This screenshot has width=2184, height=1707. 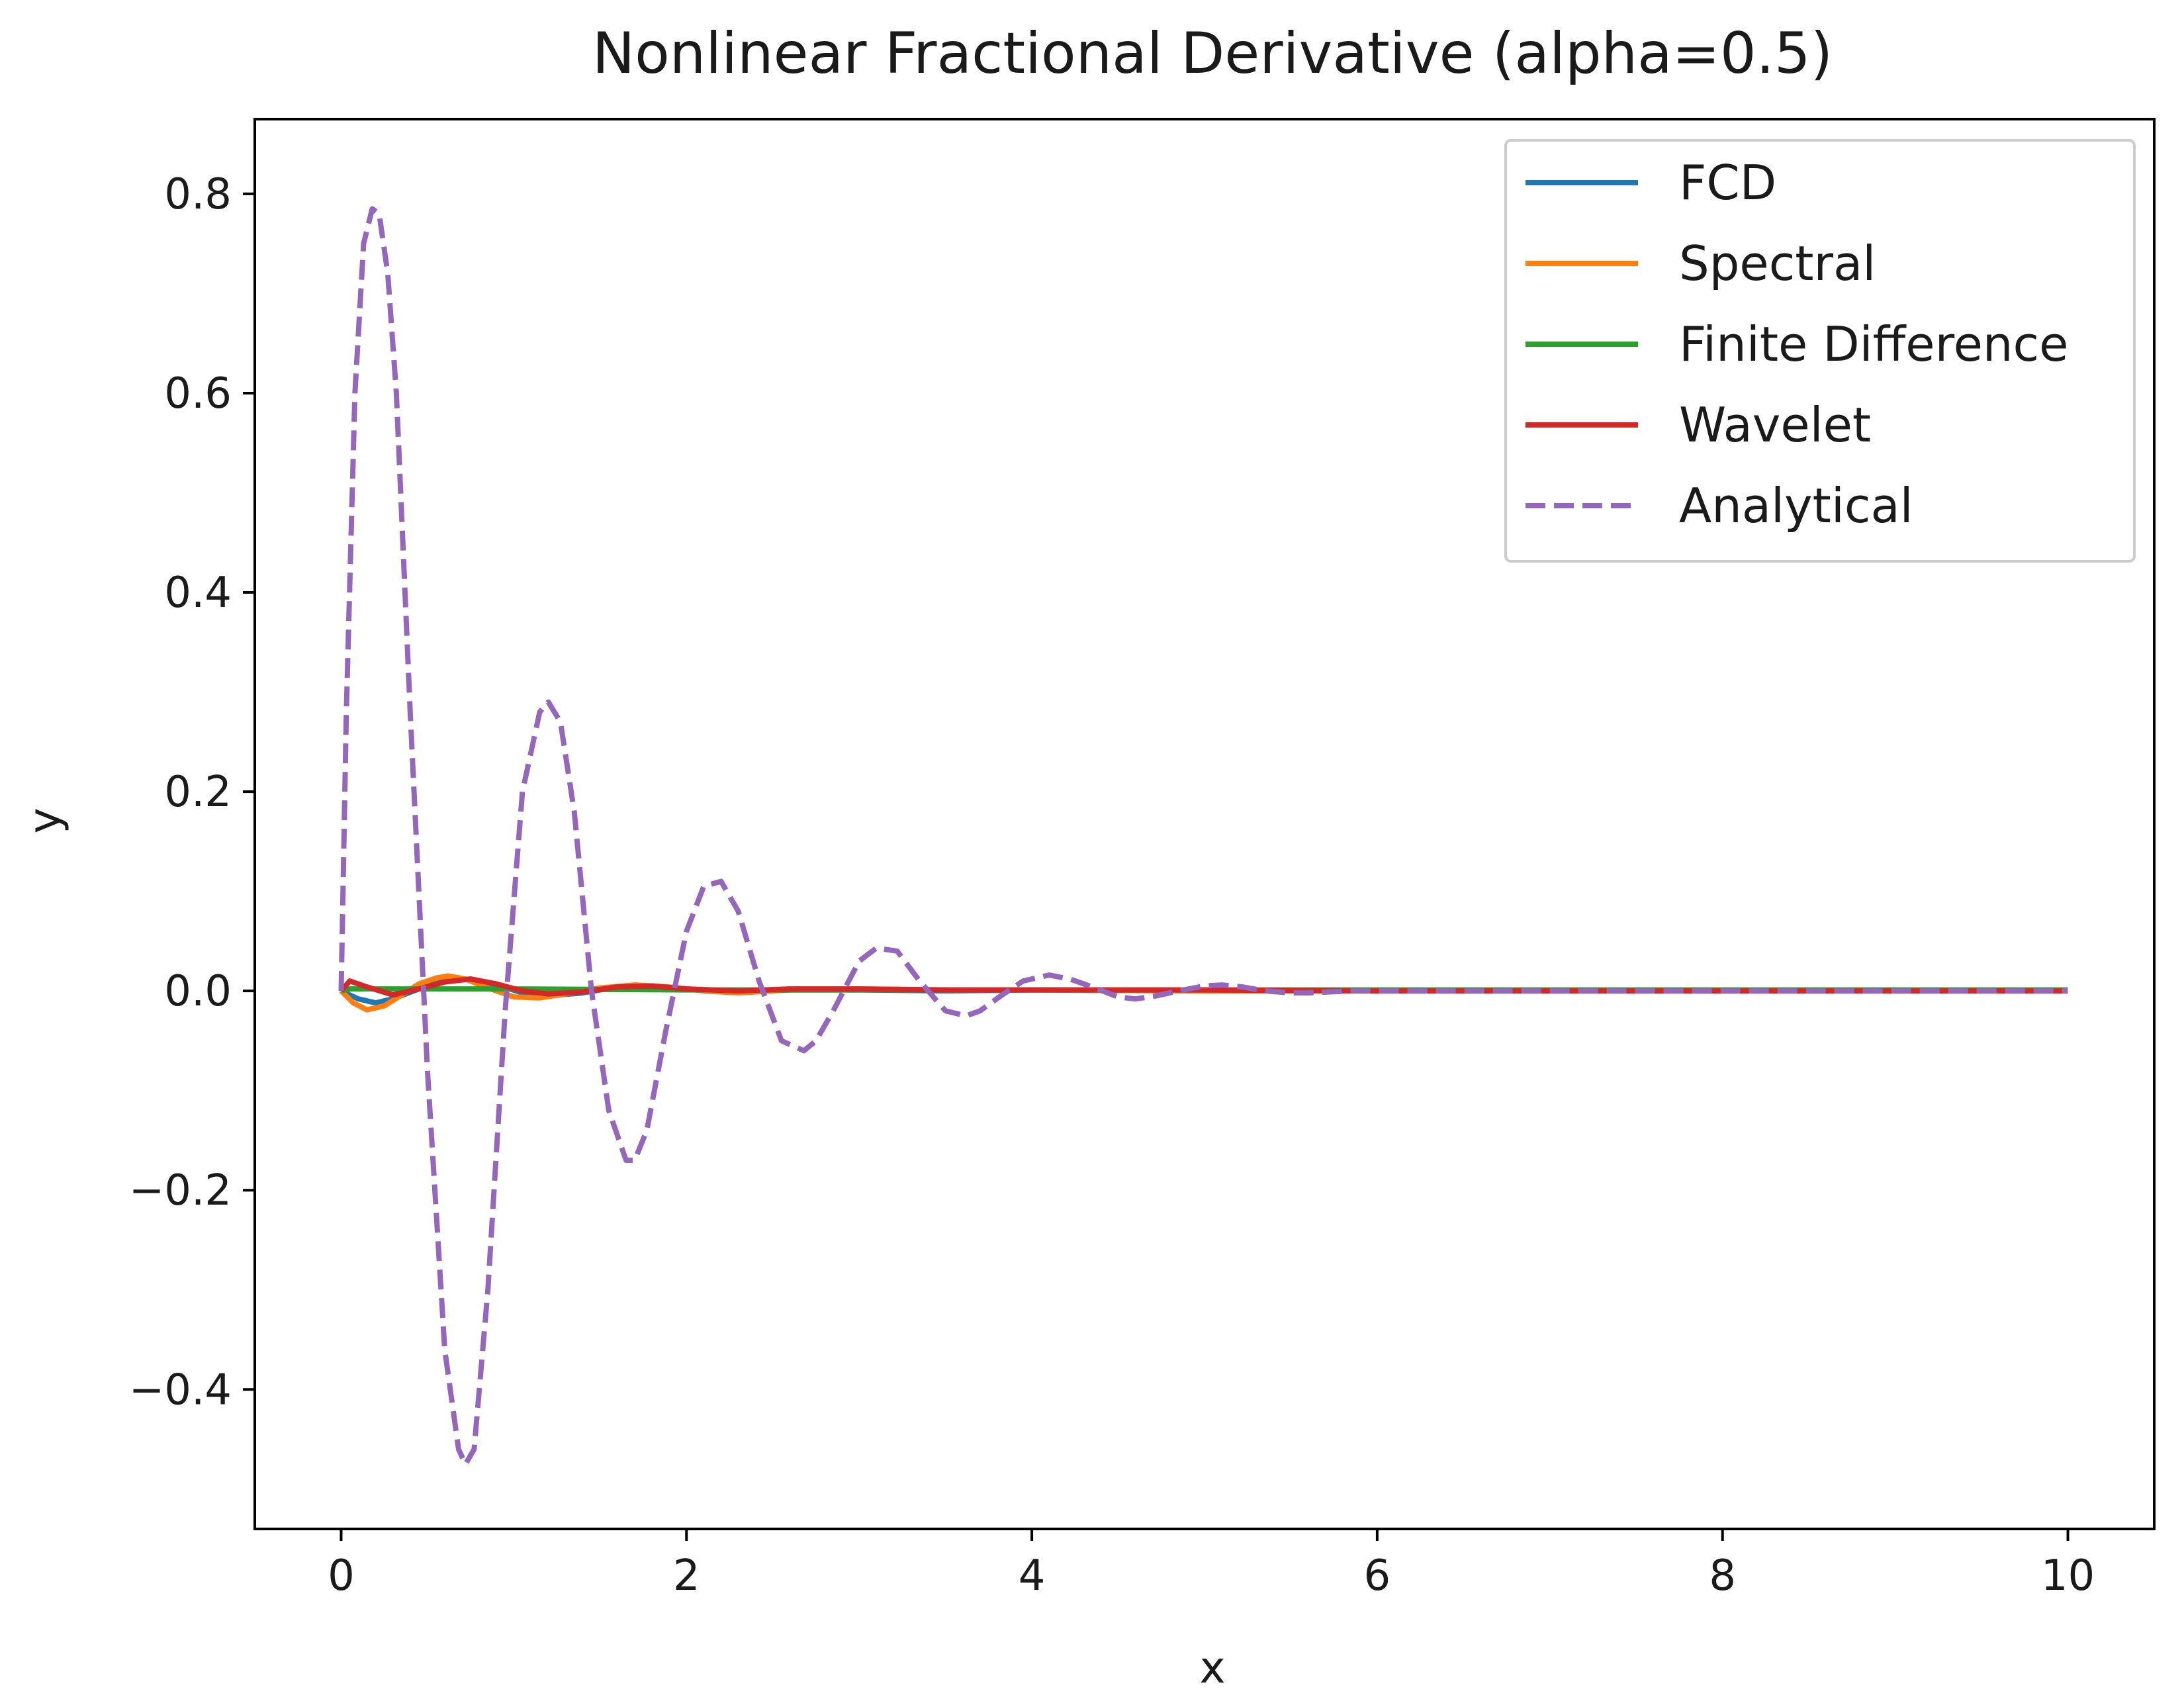 What do you see at coordinates (1032, 1575) in the screenshot?
I see `x-tick-label: 4` at bounding box center [1032, 1575].